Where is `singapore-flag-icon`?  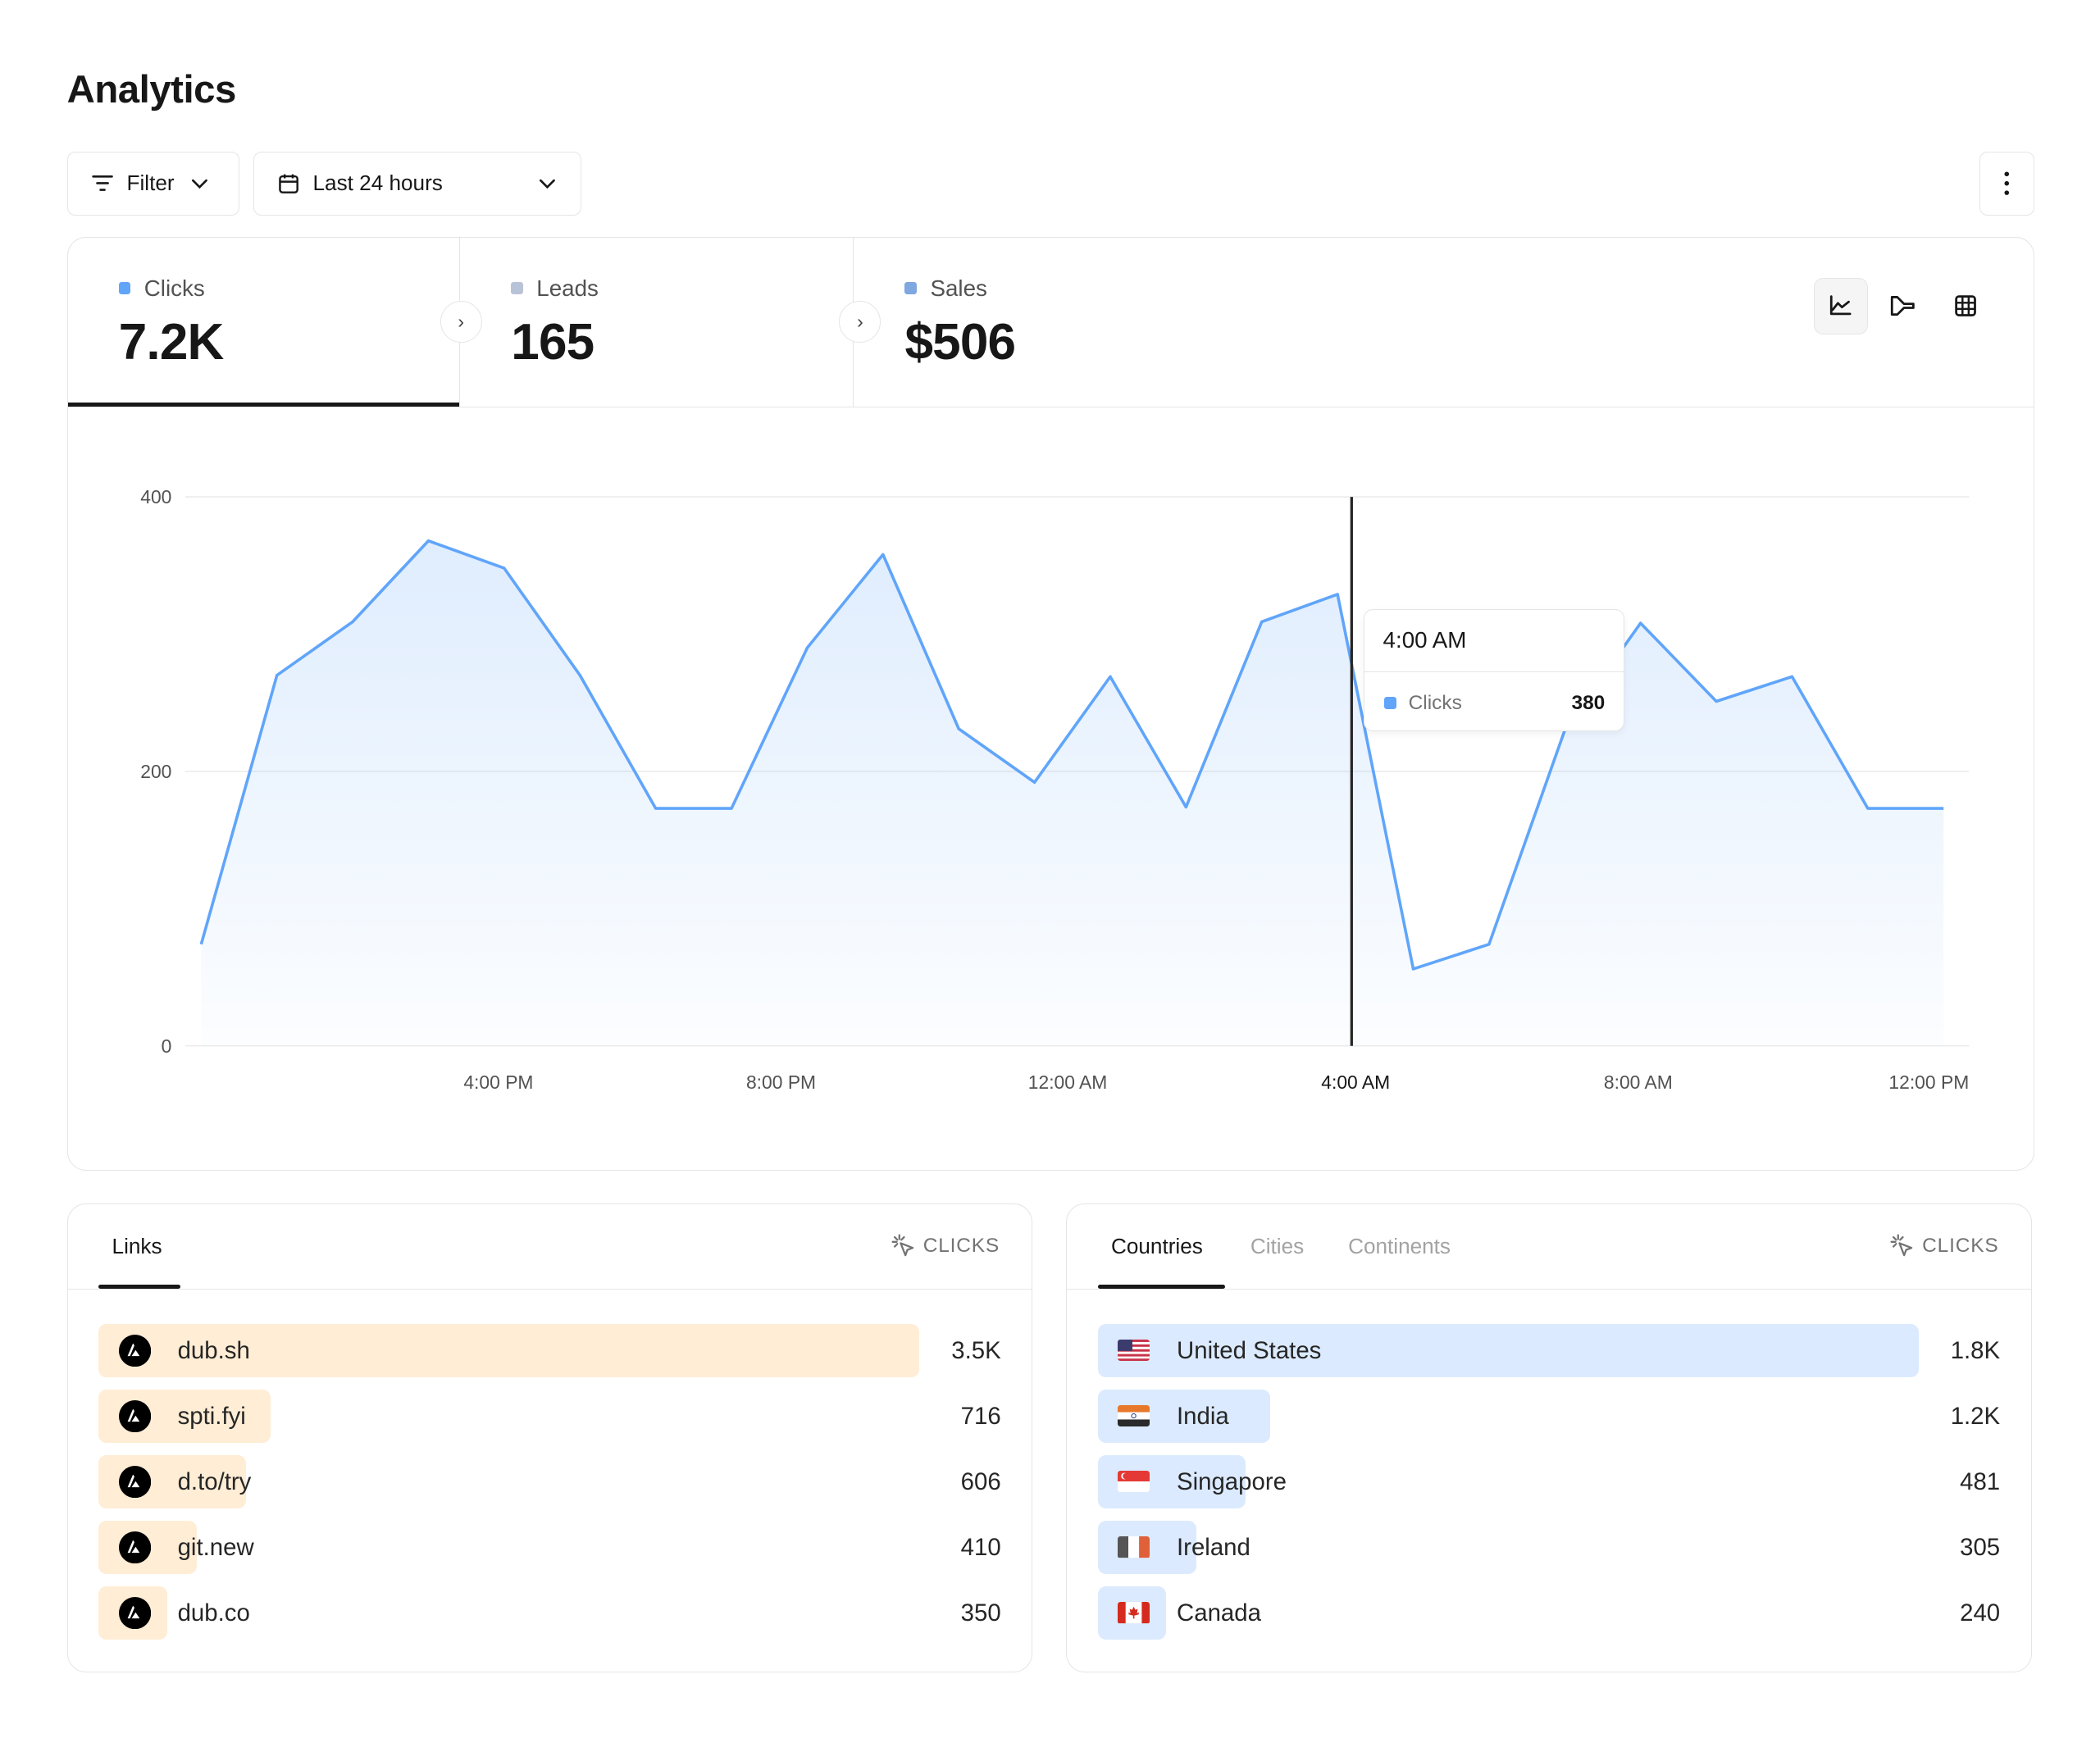 singapore-flag-icon is located at coordinates (1134, 1482).